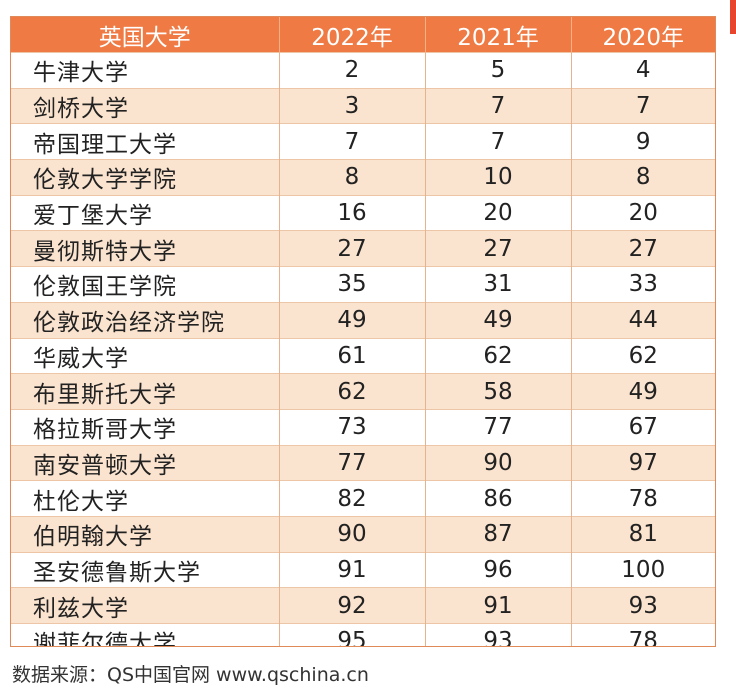 This screenshot has height=694, width=736. I want to click on rank-2022-cell: 91, so click(352, 569).